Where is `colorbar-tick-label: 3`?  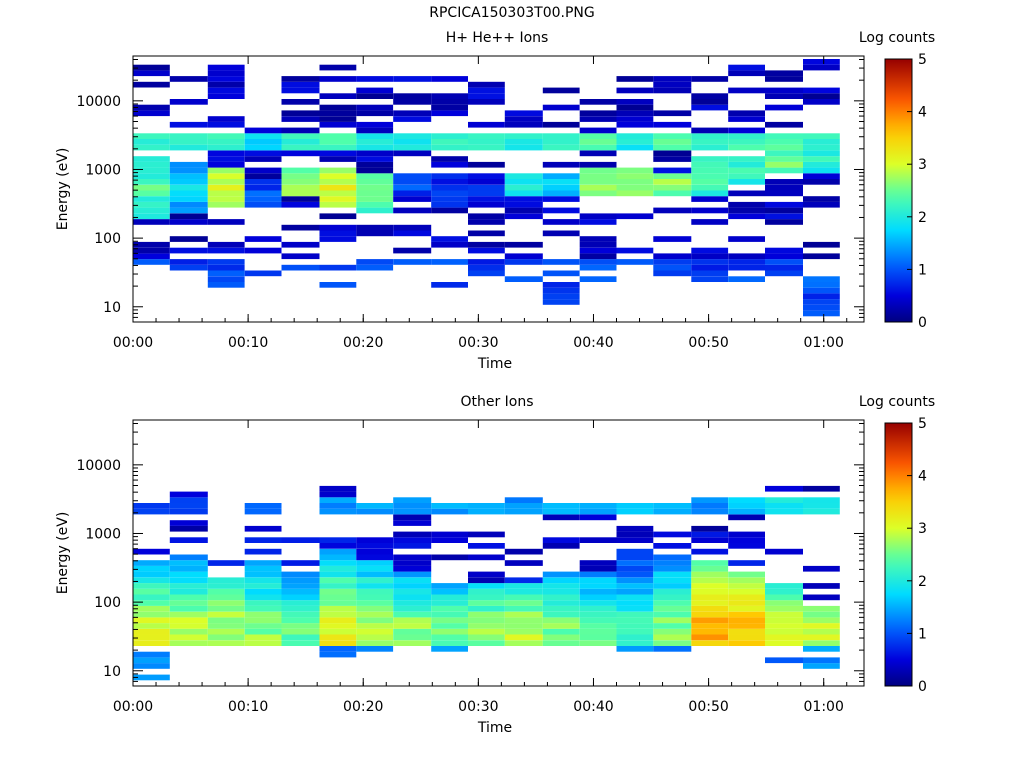 colorbar-tick-label: 3 is located at coordinates (922, 529).